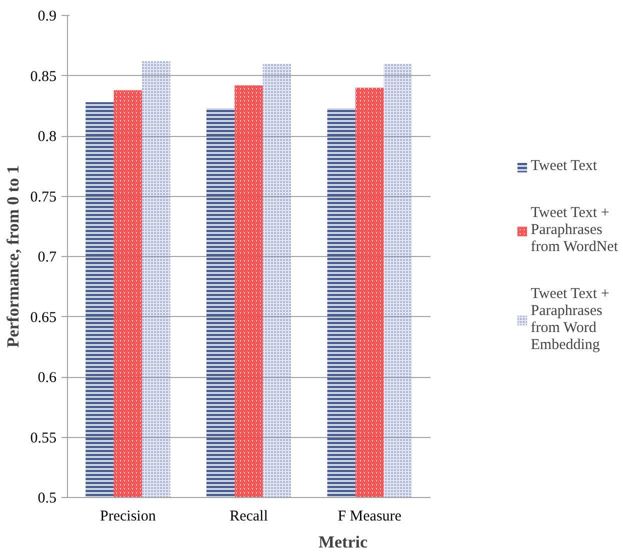 This screenshot has width=623, height=554. Describe the element at coordinates (43, 197) in the screenshot. I see `y-tick-label: 0.75` at that location.